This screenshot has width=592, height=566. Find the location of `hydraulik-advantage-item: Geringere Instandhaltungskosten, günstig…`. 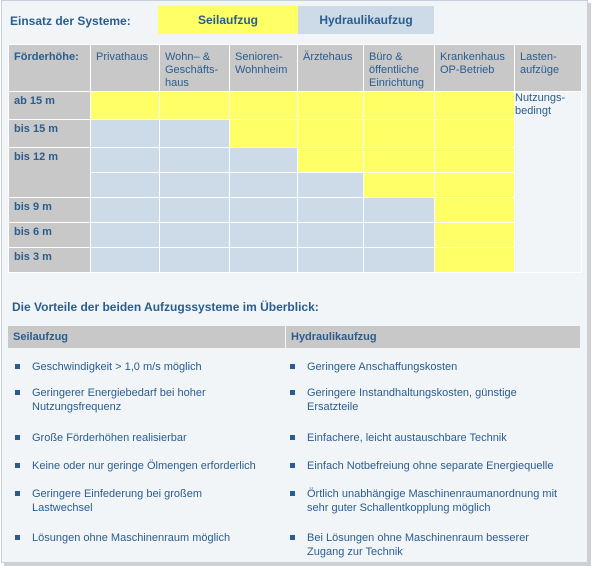

hydraulik-advantage-item: Geringere Instandhaltungskosten, günstig… is located at coordinates (436, 401).